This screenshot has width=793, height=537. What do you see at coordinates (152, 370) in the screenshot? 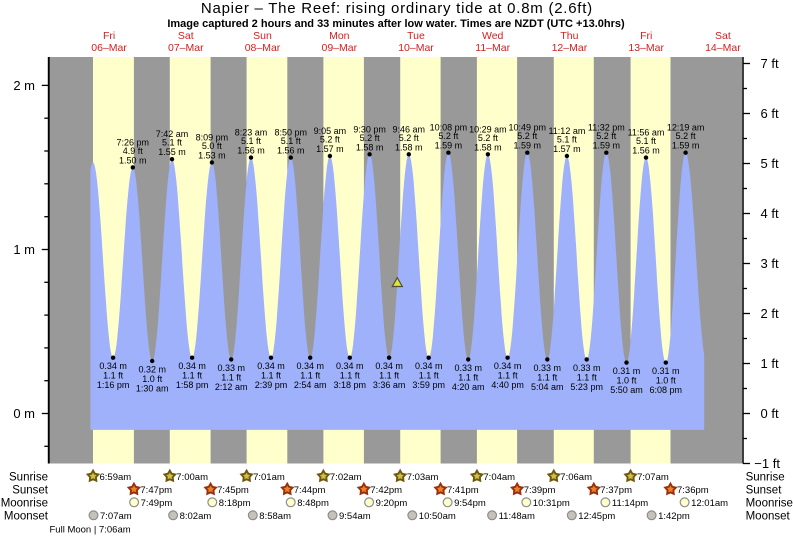
I see `svg-text: 0.32 m` at bounding box center [152, 370].